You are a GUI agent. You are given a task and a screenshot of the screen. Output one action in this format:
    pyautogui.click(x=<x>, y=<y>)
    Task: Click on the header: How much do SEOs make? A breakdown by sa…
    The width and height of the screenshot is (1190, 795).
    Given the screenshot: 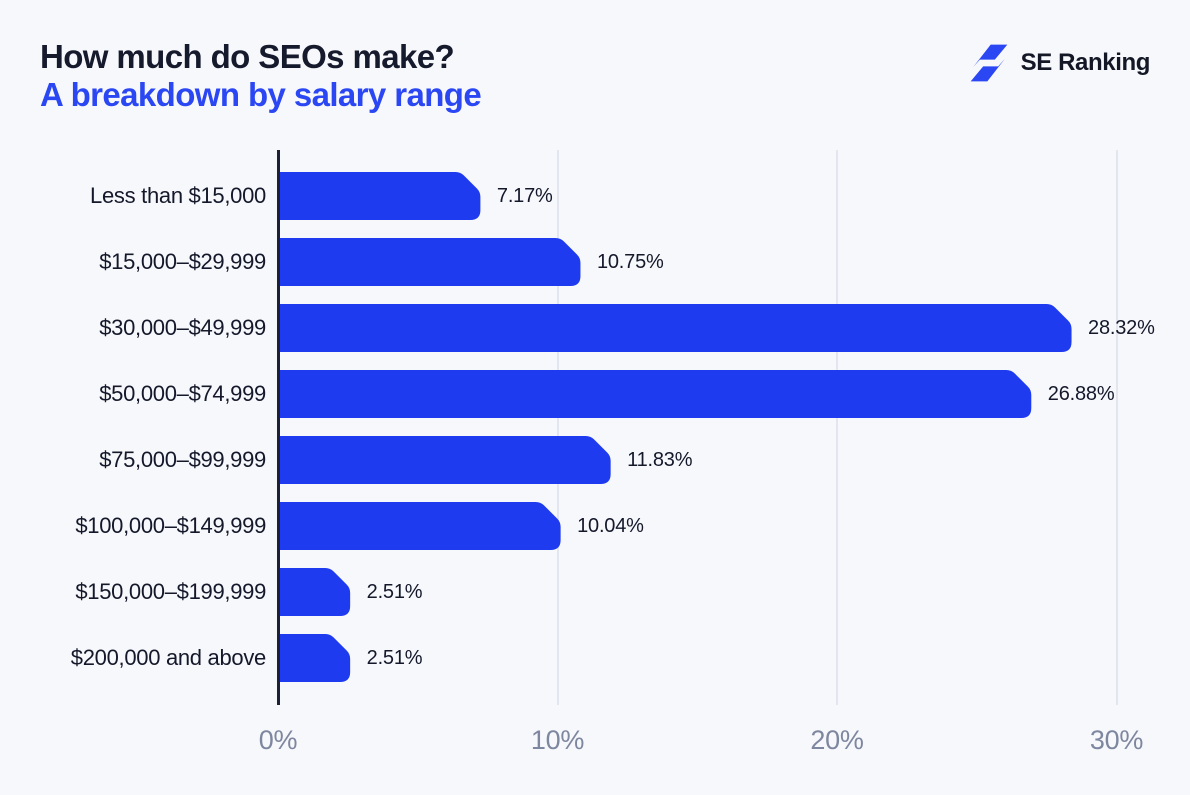 What is the action you would take?
    pyautogui.click(x=595, y=76)
    